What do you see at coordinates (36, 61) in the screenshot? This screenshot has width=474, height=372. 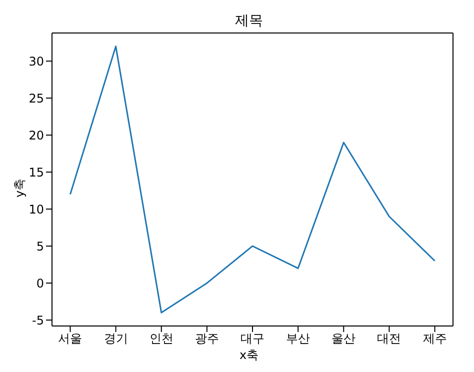 I see `y-tick-label: 30` at bounding box center [36, 61].